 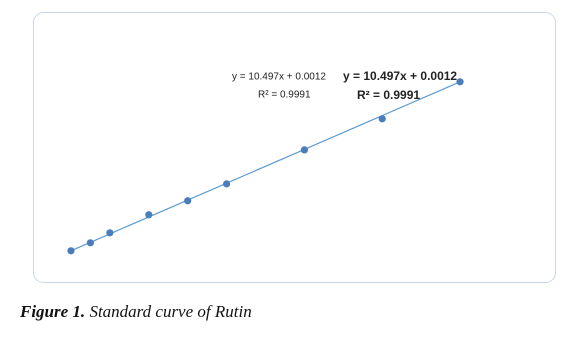 What do you see at coordinates (170, 311) in the screenshot?
I see `caption-text: Standard curve of Rutin` at bounding box center [170, 311].